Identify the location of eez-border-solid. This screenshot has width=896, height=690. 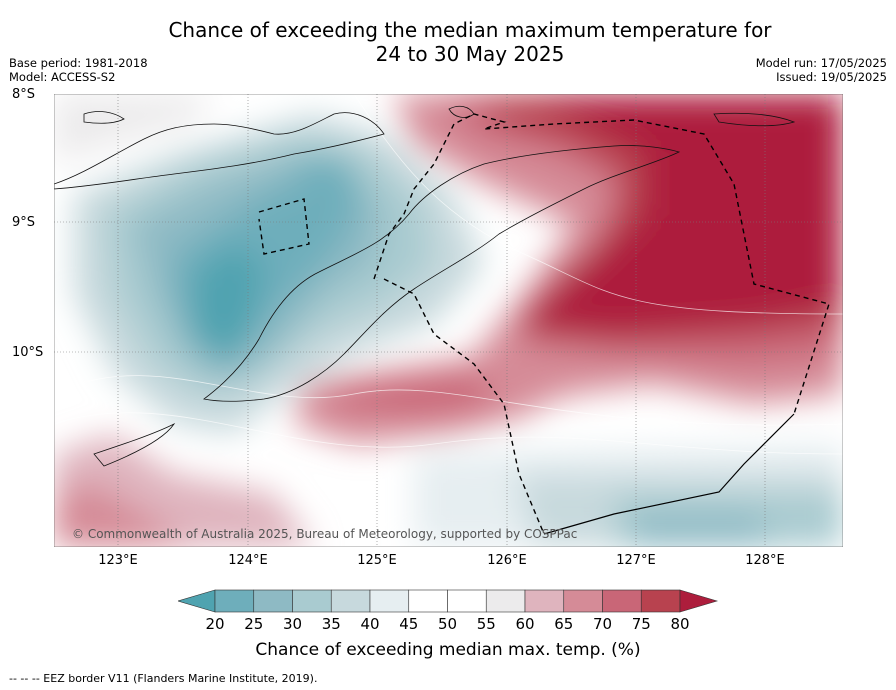
(669, 474).